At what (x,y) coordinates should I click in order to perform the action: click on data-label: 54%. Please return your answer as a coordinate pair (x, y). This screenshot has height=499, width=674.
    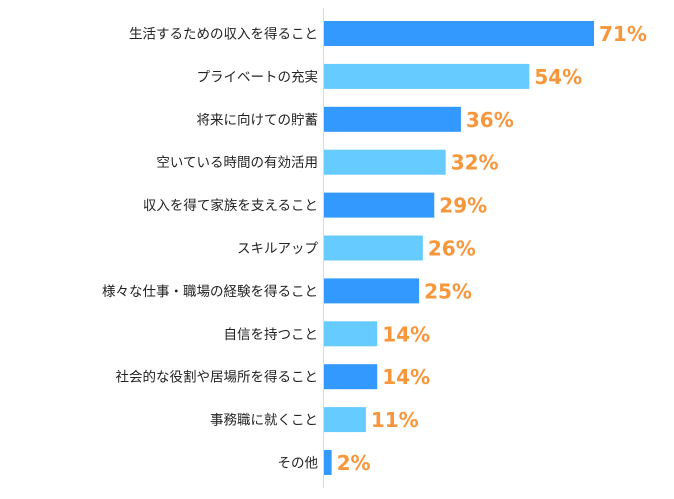
    Looking at the image, I should click on (558, 77).